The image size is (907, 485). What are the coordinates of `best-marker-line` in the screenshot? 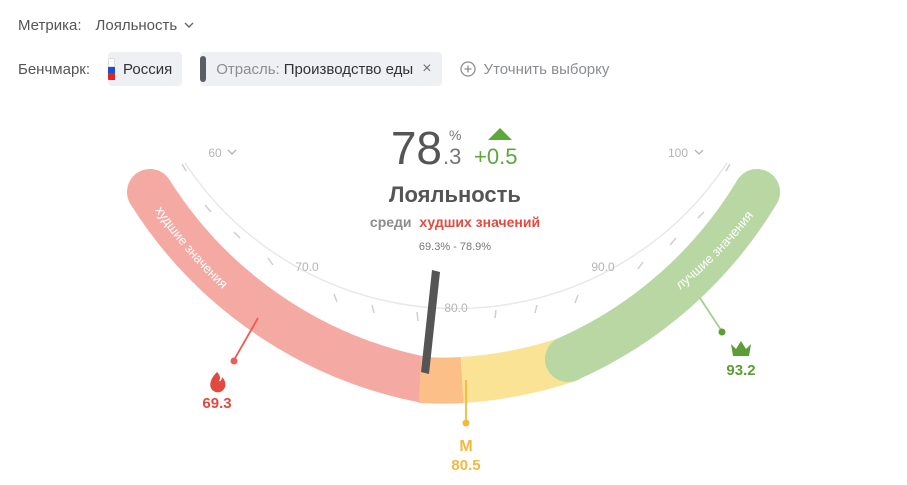 It's located at (710, 314).